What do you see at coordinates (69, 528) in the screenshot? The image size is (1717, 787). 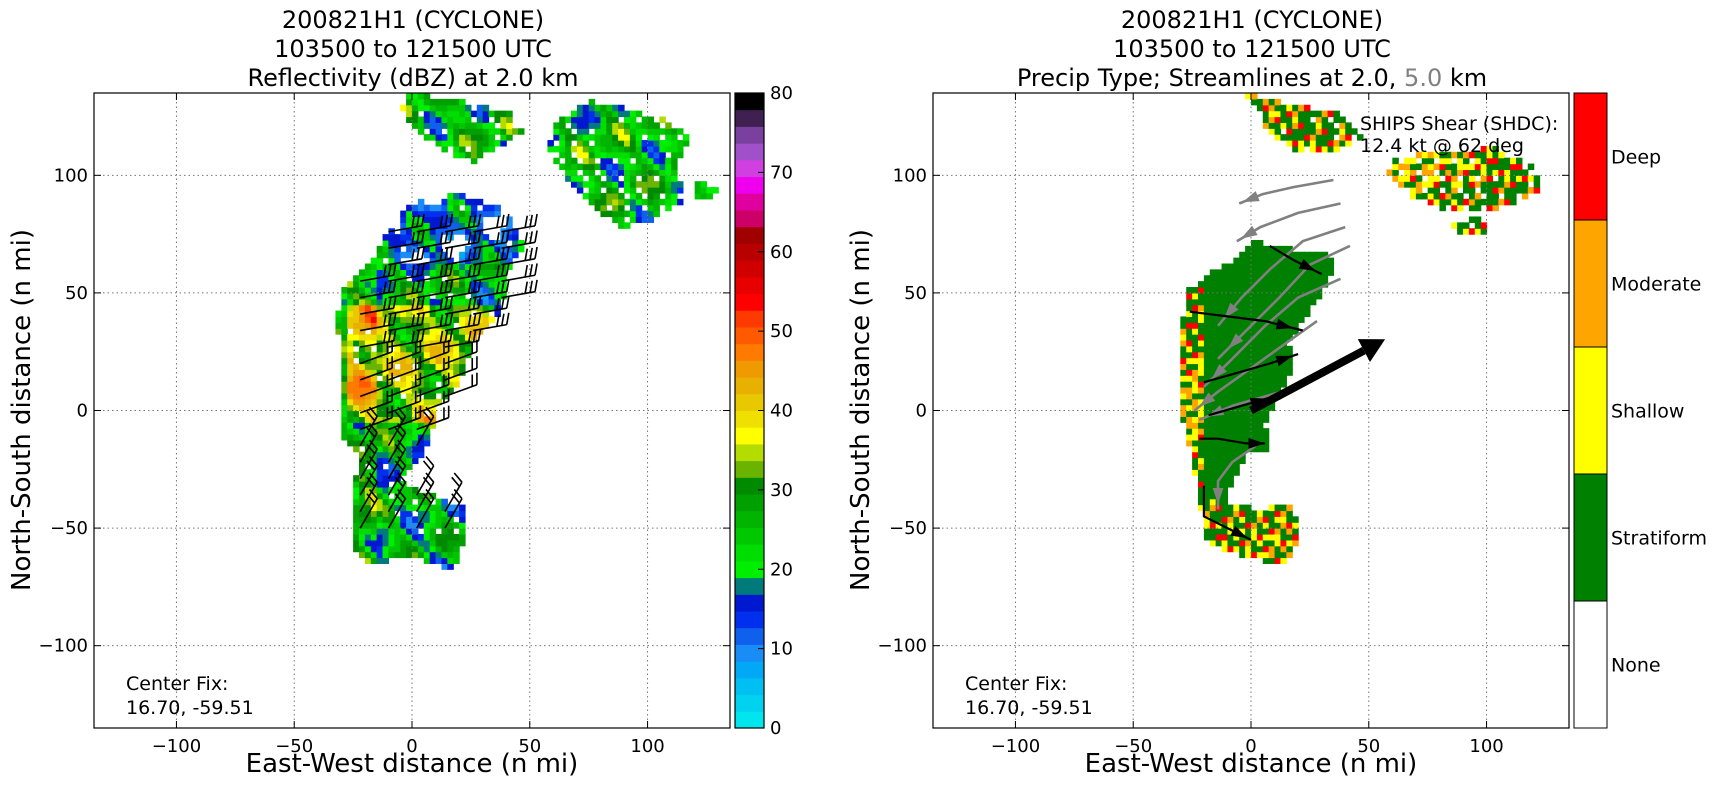 I see `left-ytick-label: −50` at bounding box center [69, 528].